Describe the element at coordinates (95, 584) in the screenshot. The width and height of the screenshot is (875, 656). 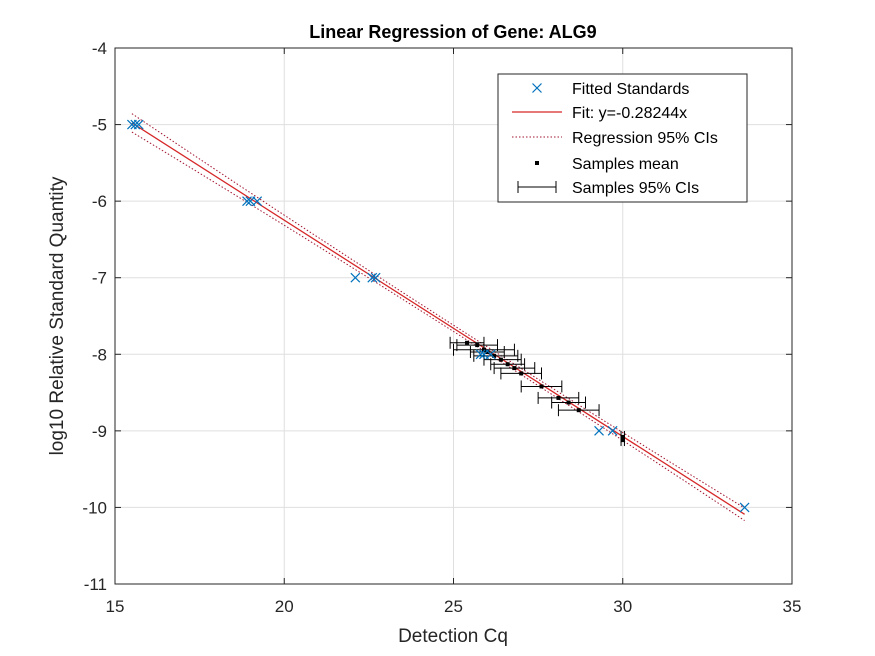
I see `y-tick-label: -11` at that location.